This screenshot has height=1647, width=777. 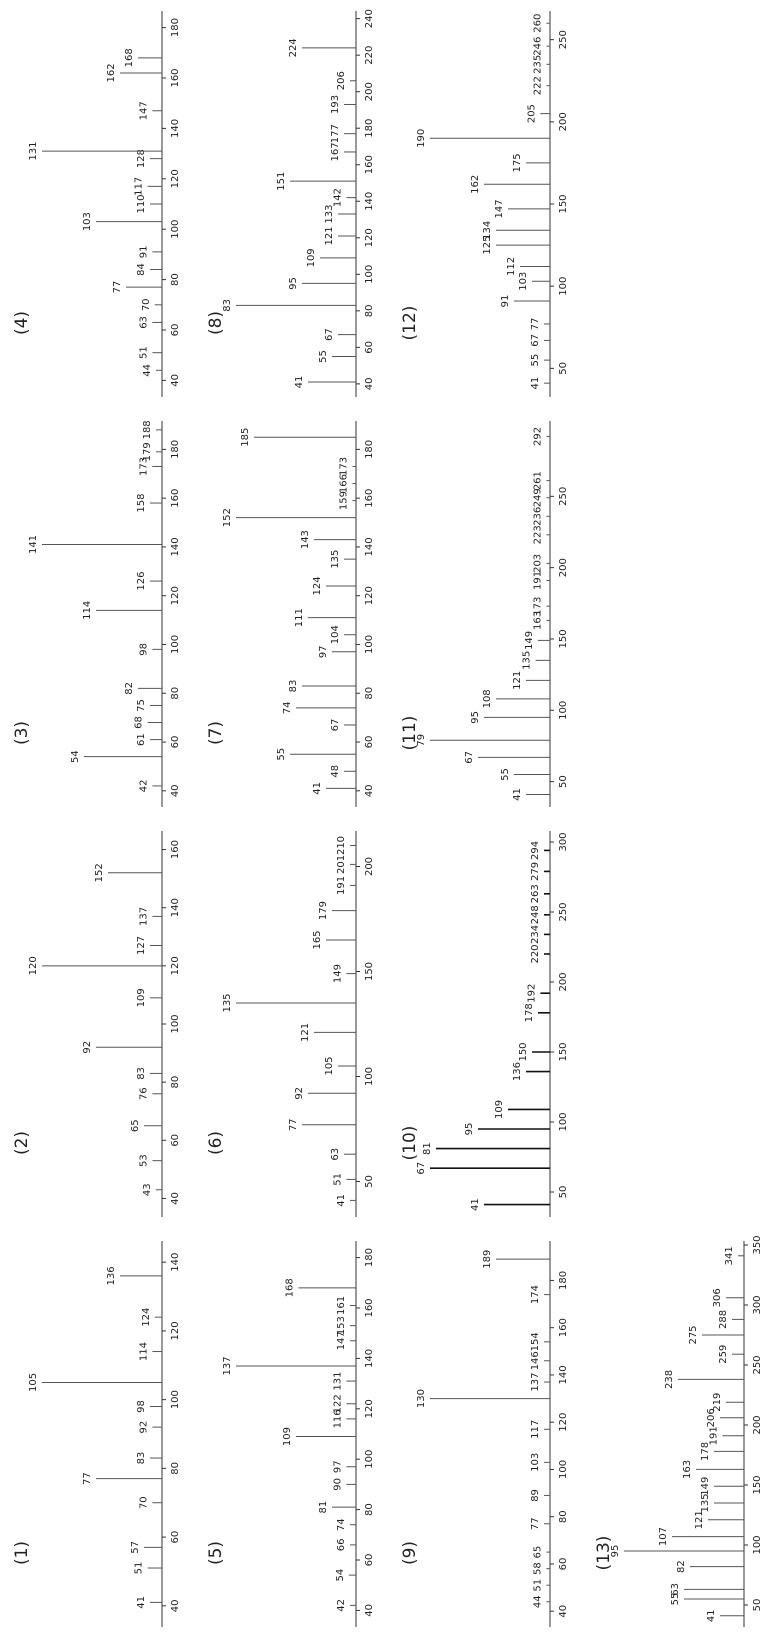 I want to click on panel-title: (3), so click(x=22, y=733).